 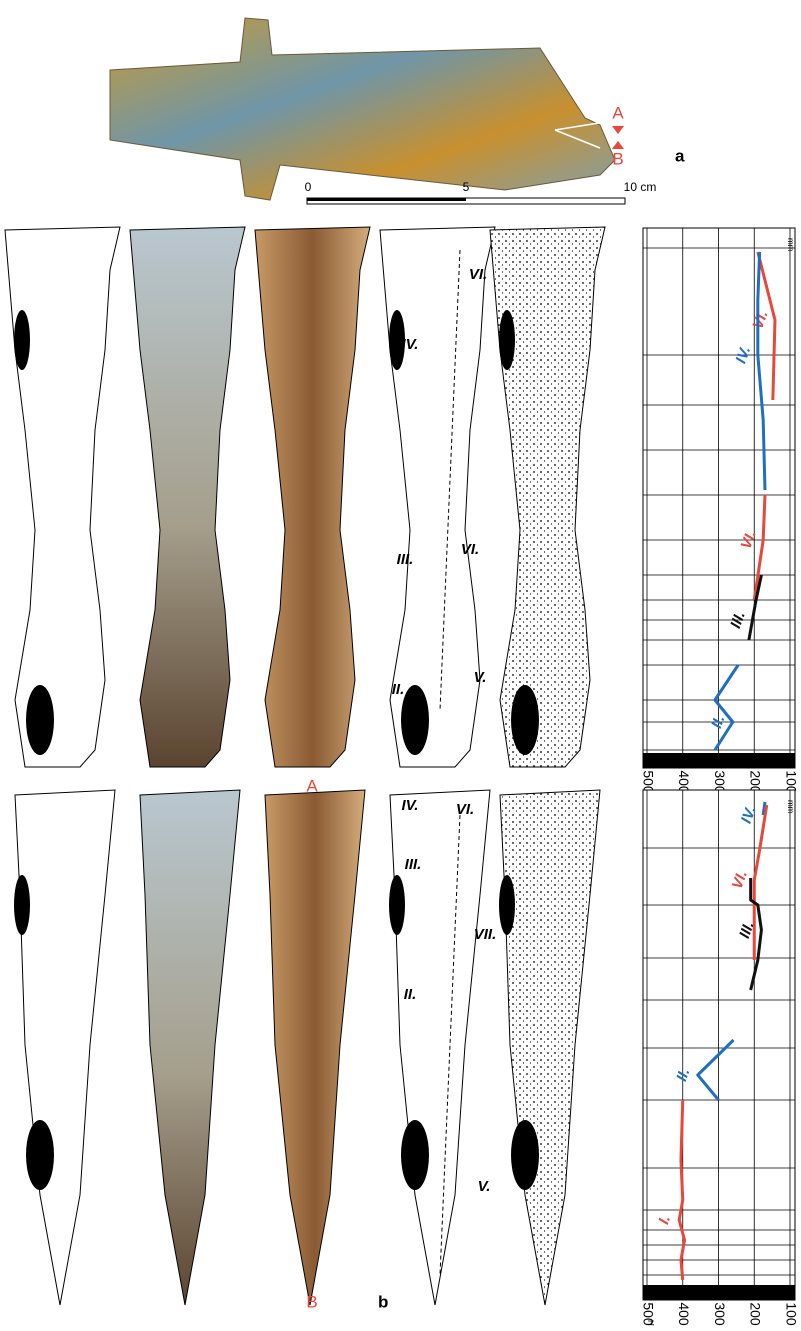 I want to click on panel-label: b, so click(x=383, y=1301).